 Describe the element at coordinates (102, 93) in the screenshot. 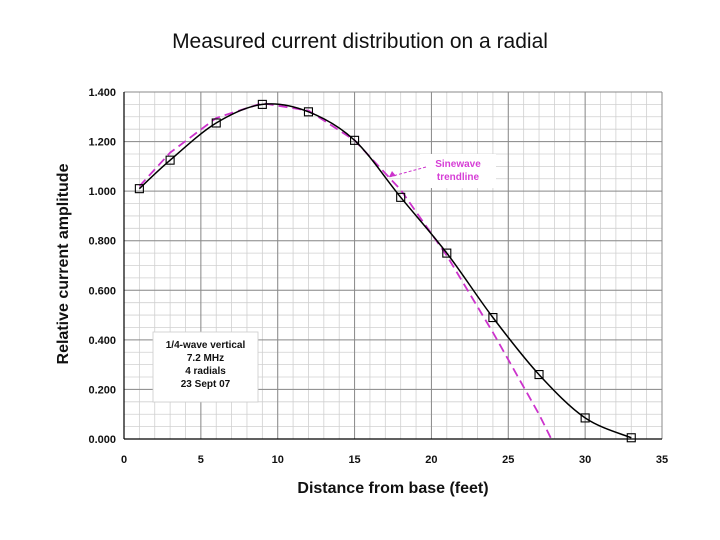

I see `y-tick-label: 1.400` at that location.